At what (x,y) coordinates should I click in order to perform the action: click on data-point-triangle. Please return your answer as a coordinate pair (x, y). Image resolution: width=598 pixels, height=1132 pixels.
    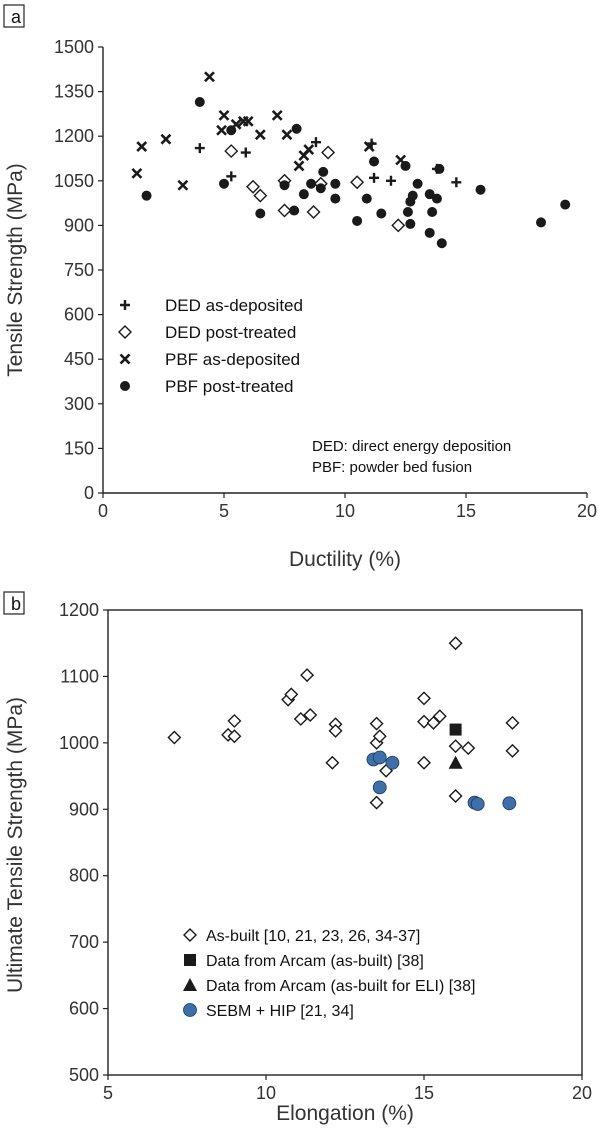
    Looking at the image, I should click on (455, 762).